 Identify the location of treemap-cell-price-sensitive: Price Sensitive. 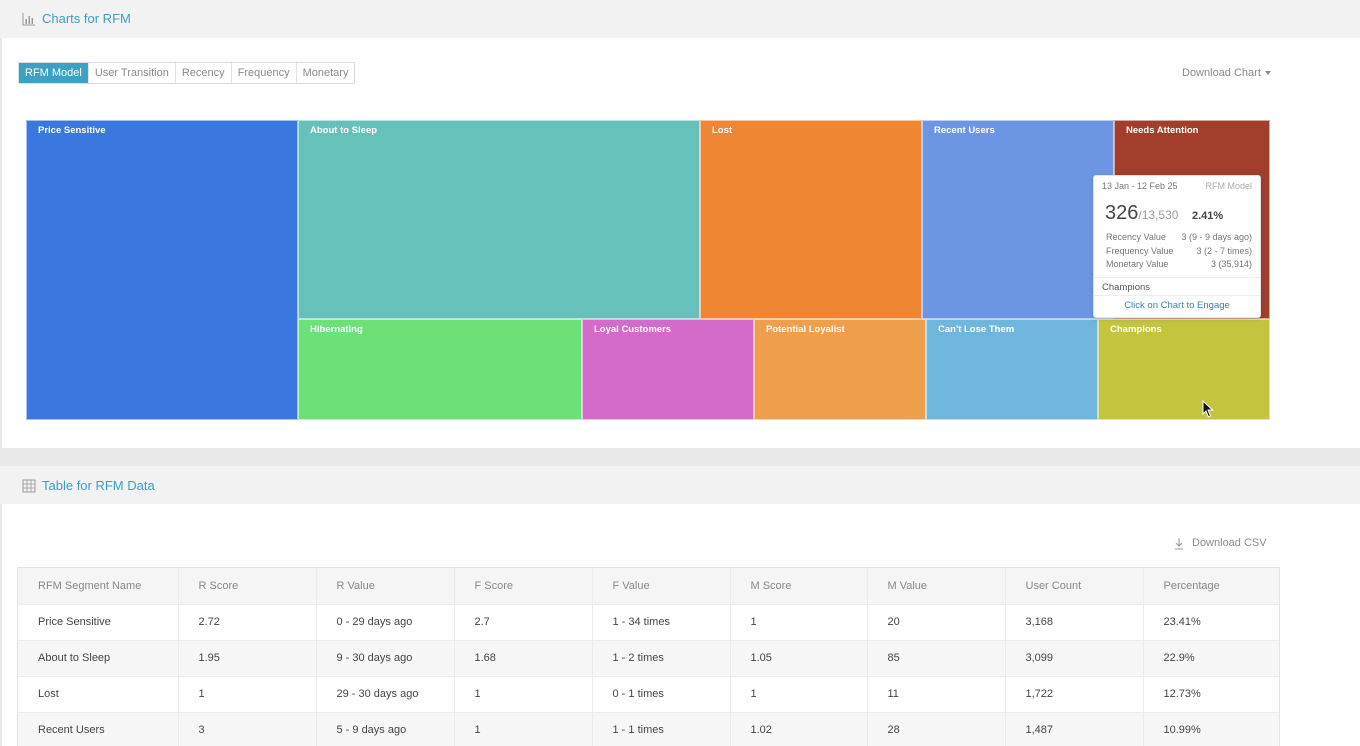
(162, 270).